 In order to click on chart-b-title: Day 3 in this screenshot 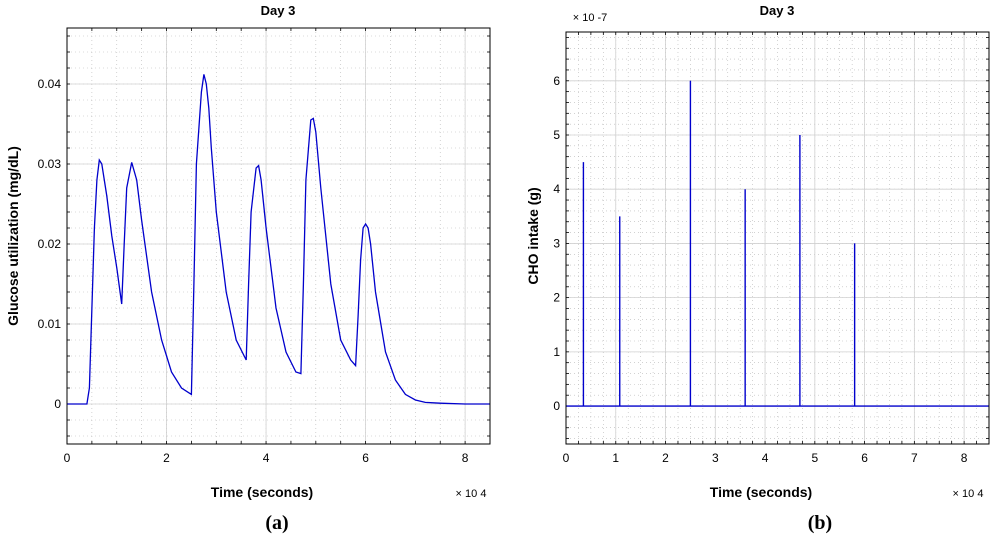, I will do `click(777, 10)`.